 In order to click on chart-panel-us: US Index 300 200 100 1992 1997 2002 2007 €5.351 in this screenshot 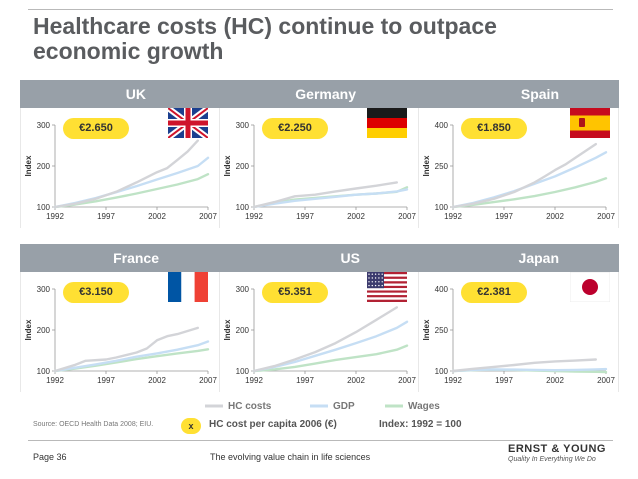, I will do `click(319, 318)`.